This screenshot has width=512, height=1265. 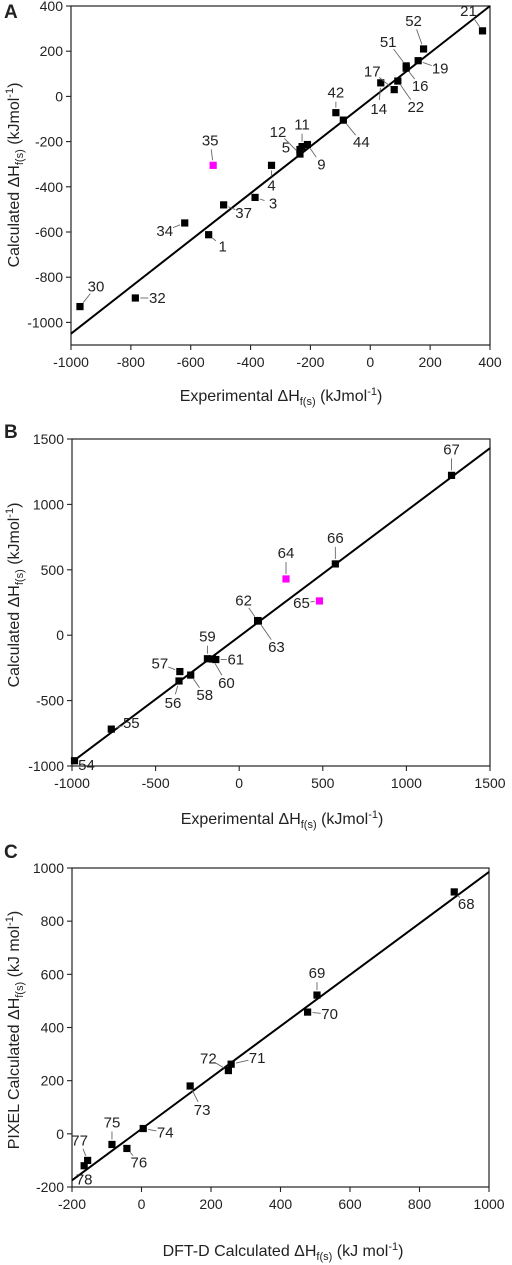 I want to click on point-label-37: 37, so click(x=243, y=213).